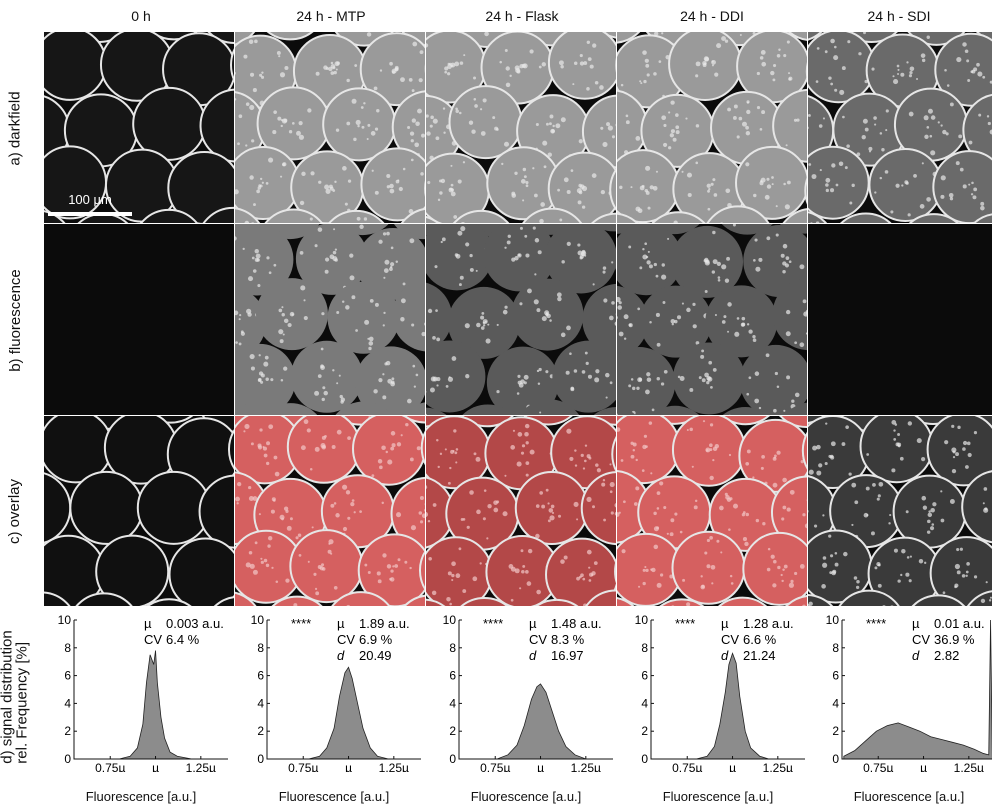 Image resolution: width=992 pixels, height=808 pixels. Describe the element at coordinates (330, 511) in the screenshot. I see `panel-overlay-mtp` at that location.